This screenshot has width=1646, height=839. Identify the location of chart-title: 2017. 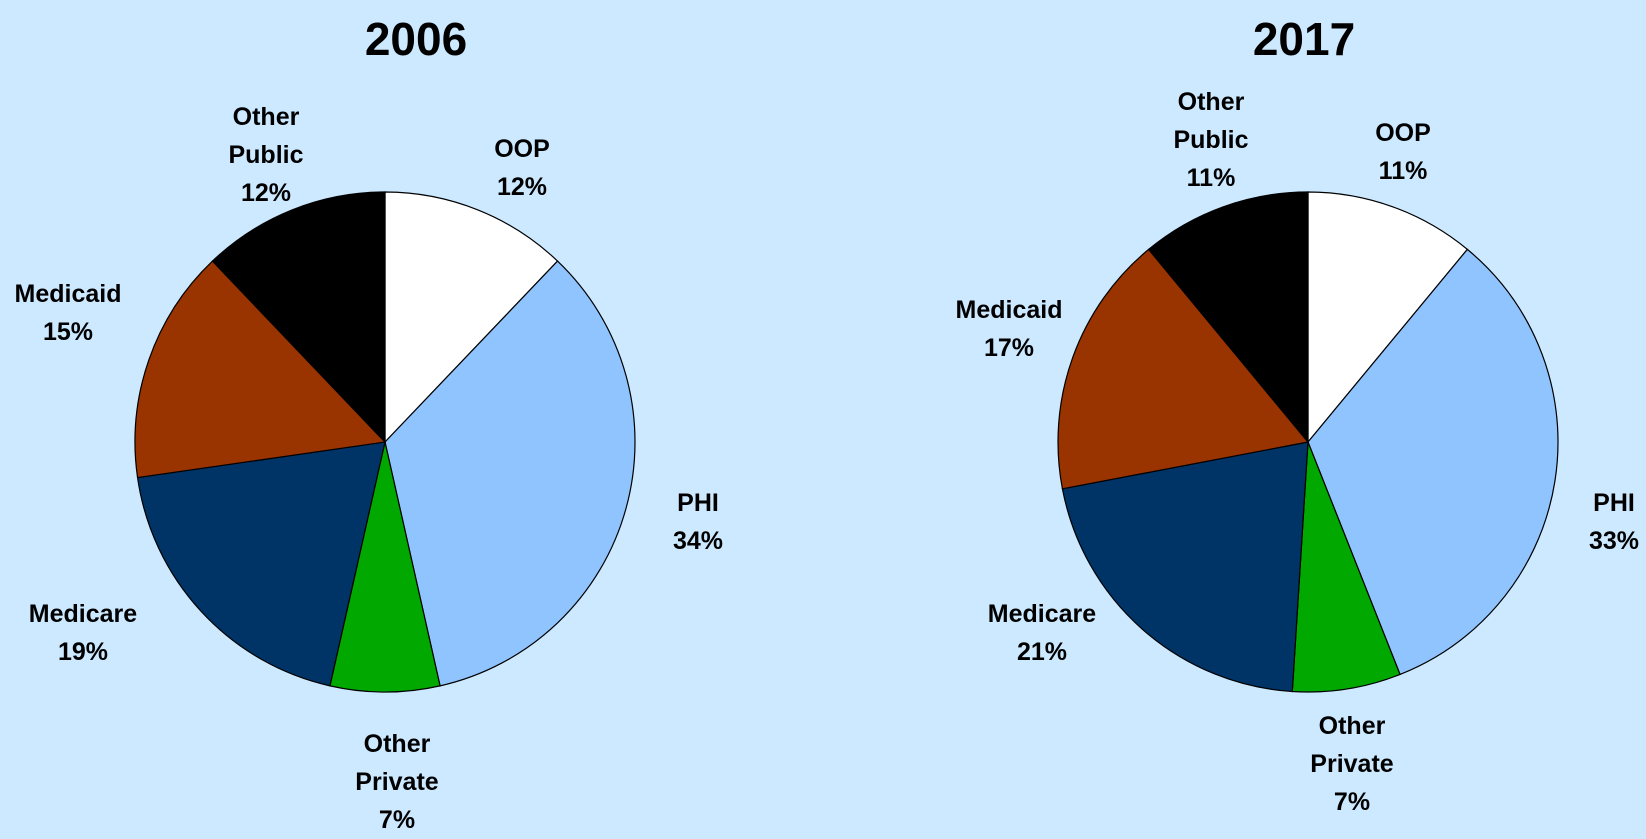
(1304, 39).